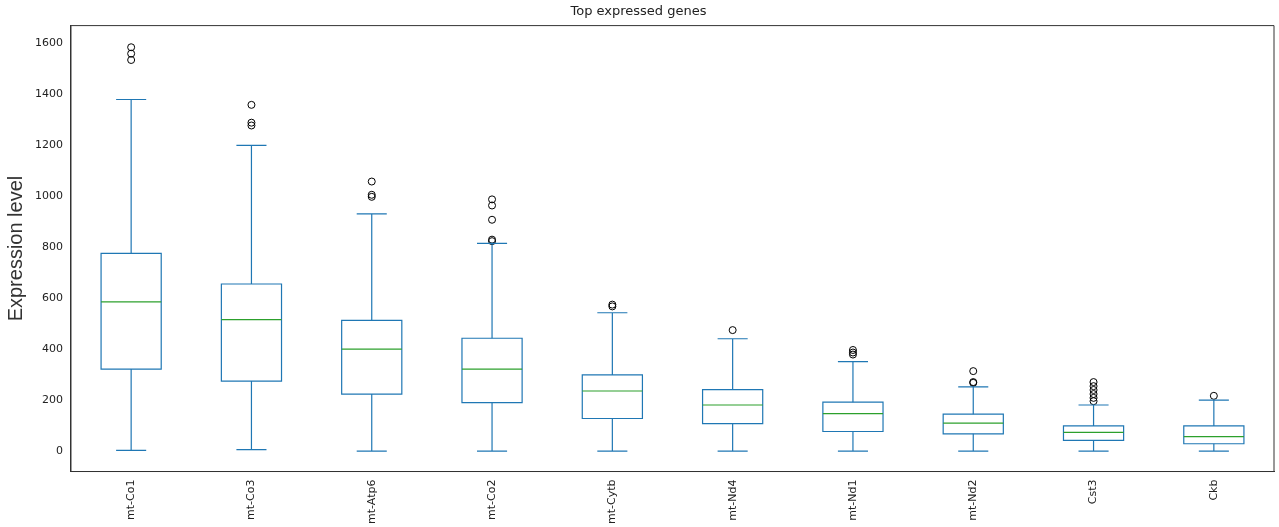 The height and width of the screenshot is (527, 1279). What do you see at coordinates (612, 501) in the screenshot?
I see `x-tick-label: mt-Cytb` at bounding box center [612, 501].